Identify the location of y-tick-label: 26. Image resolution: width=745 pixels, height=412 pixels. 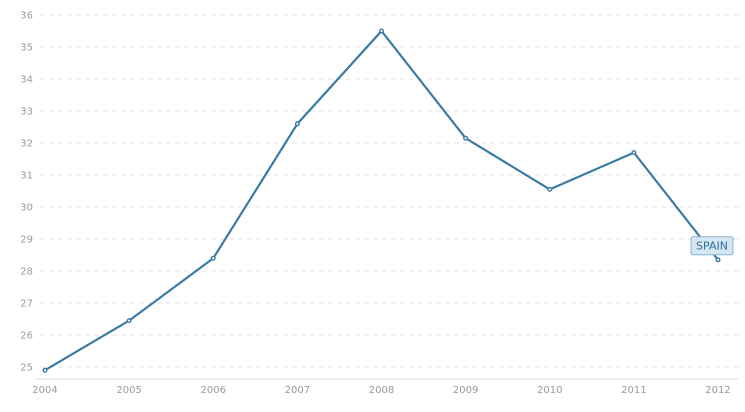
(26, 336).